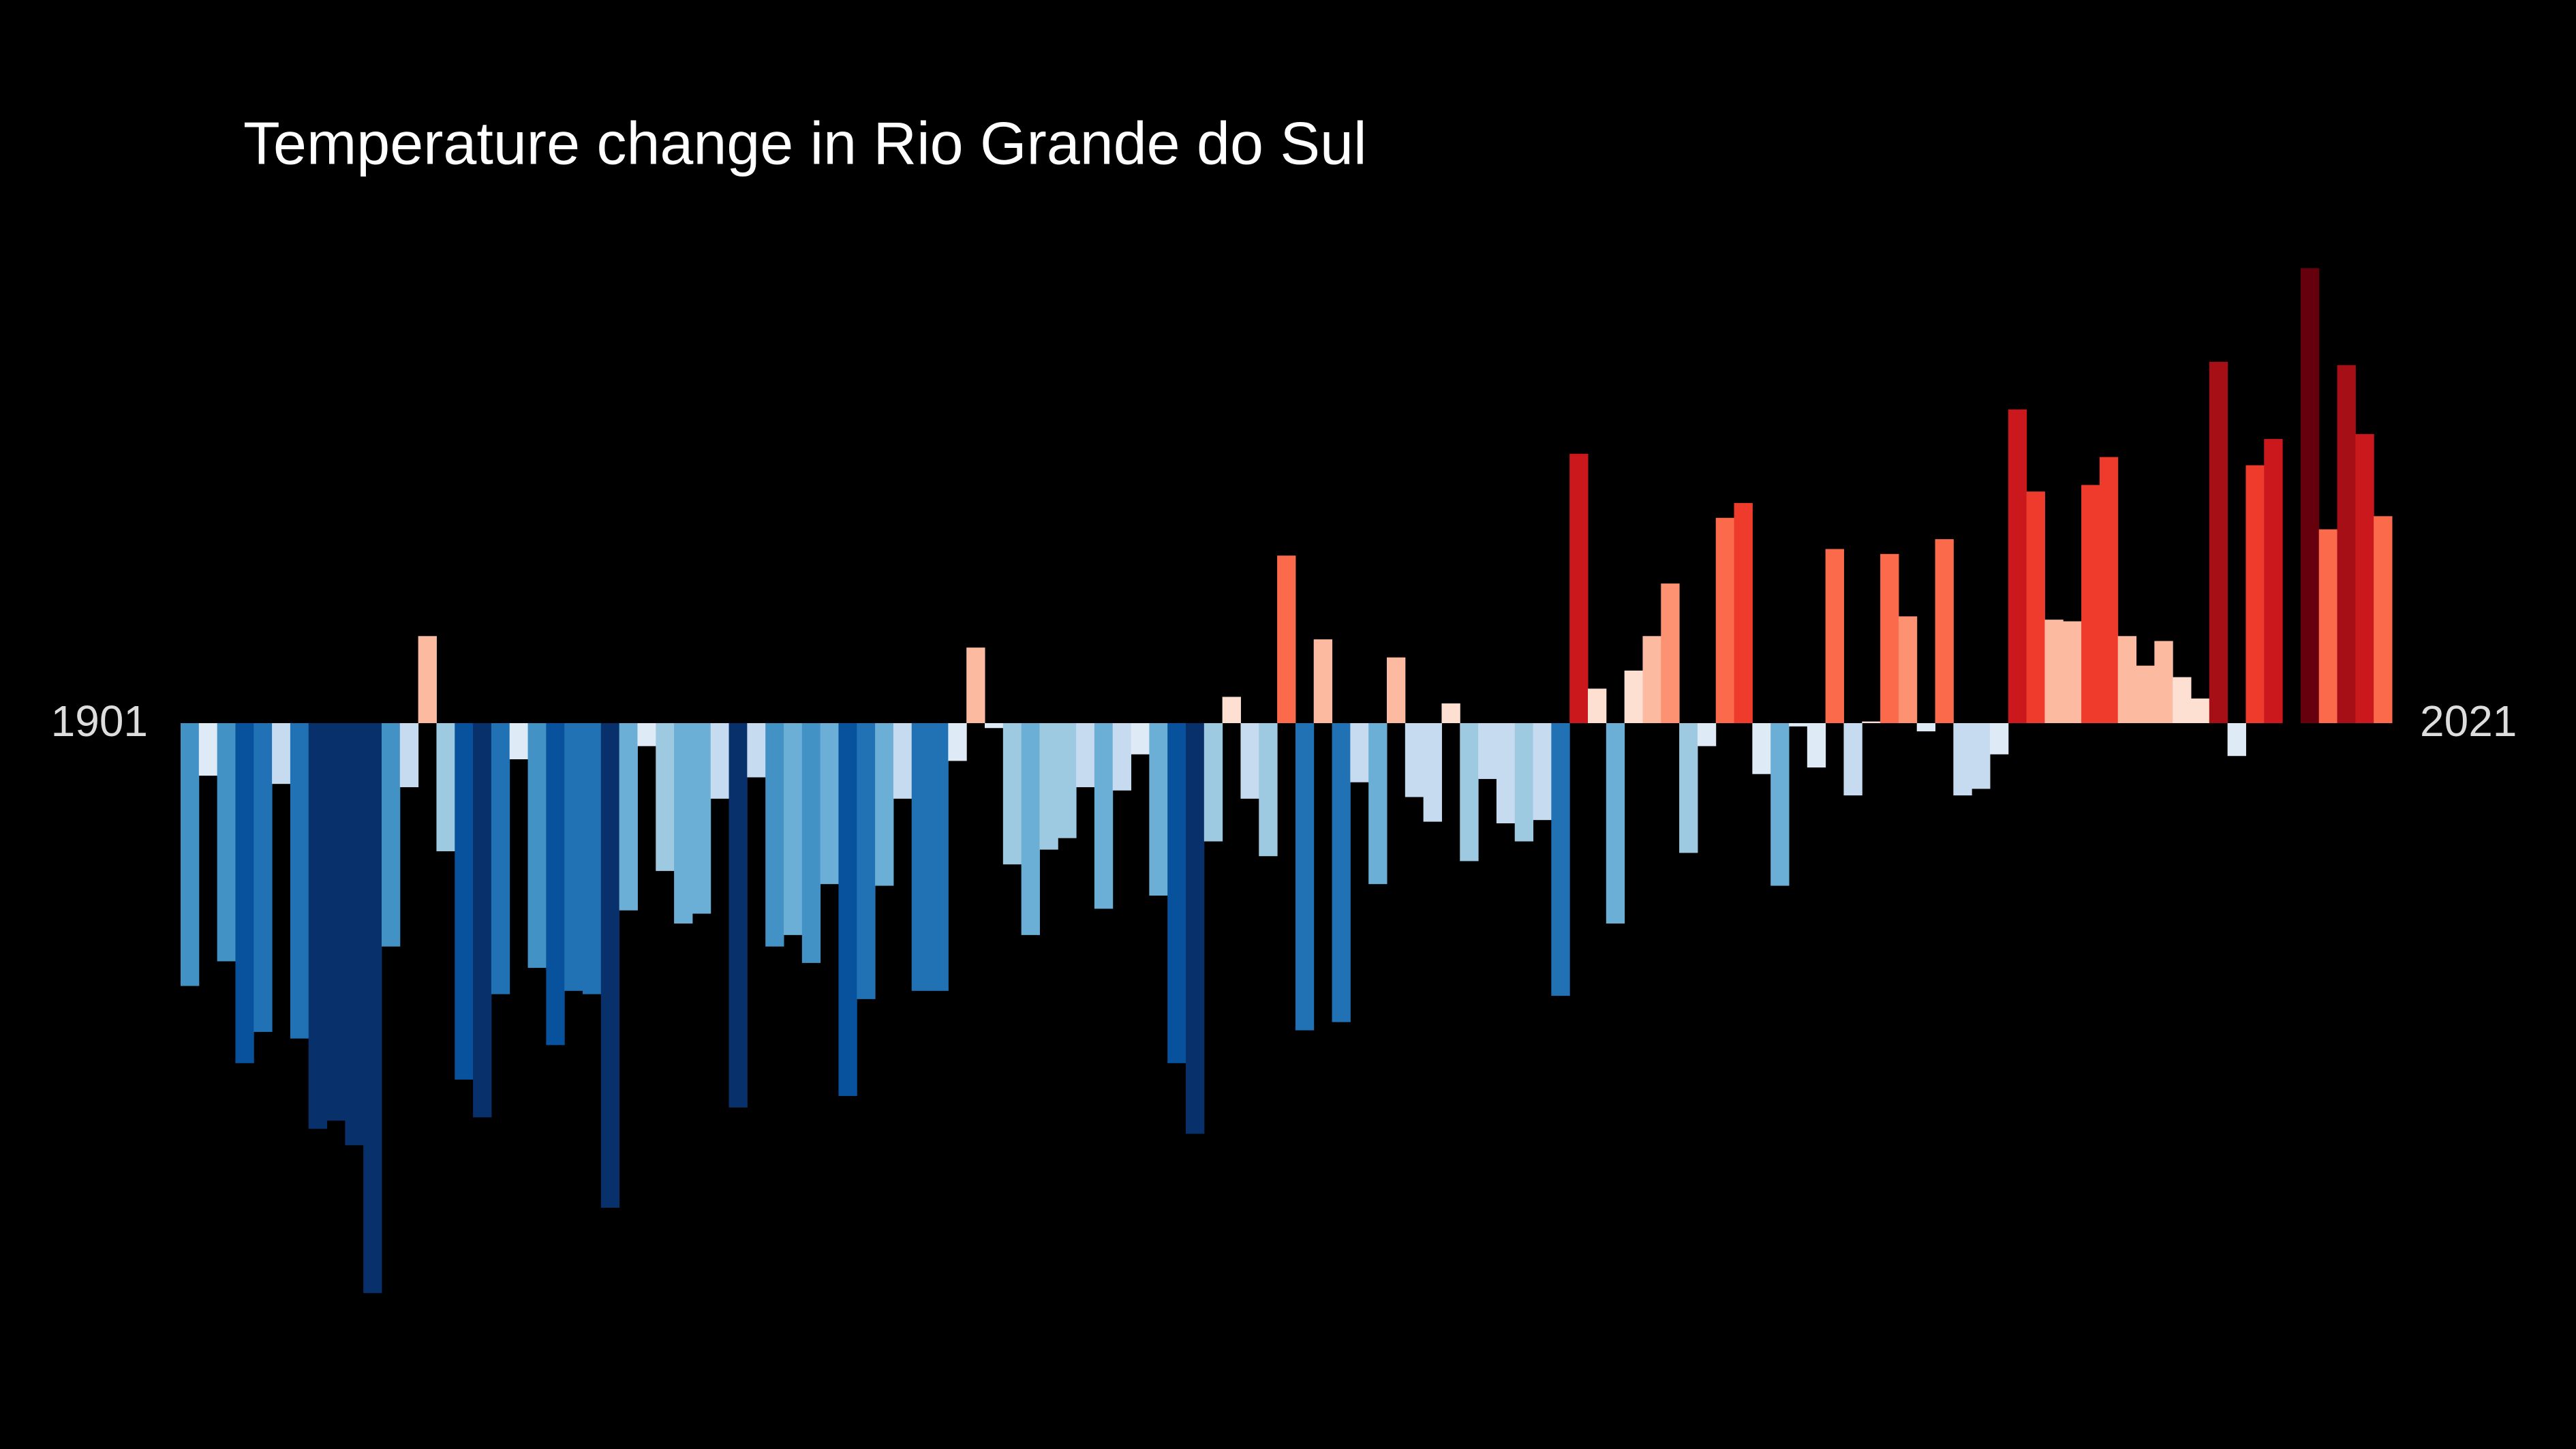 The image size is (2576, 1449). I want to click on start-year-label: 1901, so click(100, 722).